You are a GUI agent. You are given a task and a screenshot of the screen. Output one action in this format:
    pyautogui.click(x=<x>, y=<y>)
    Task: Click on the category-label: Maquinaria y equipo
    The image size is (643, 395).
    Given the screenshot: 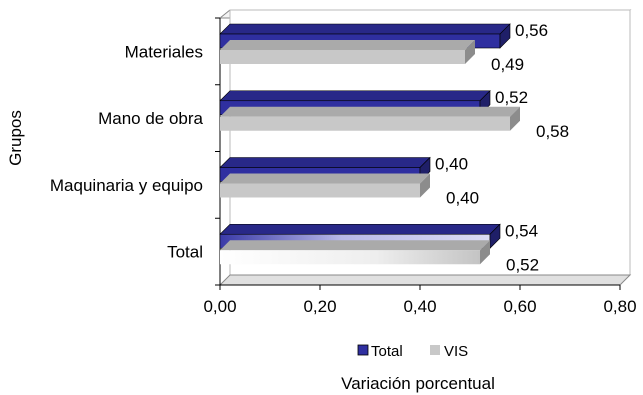 What is the action you would take?
    pyautogui.click(x=126, y=185)
    